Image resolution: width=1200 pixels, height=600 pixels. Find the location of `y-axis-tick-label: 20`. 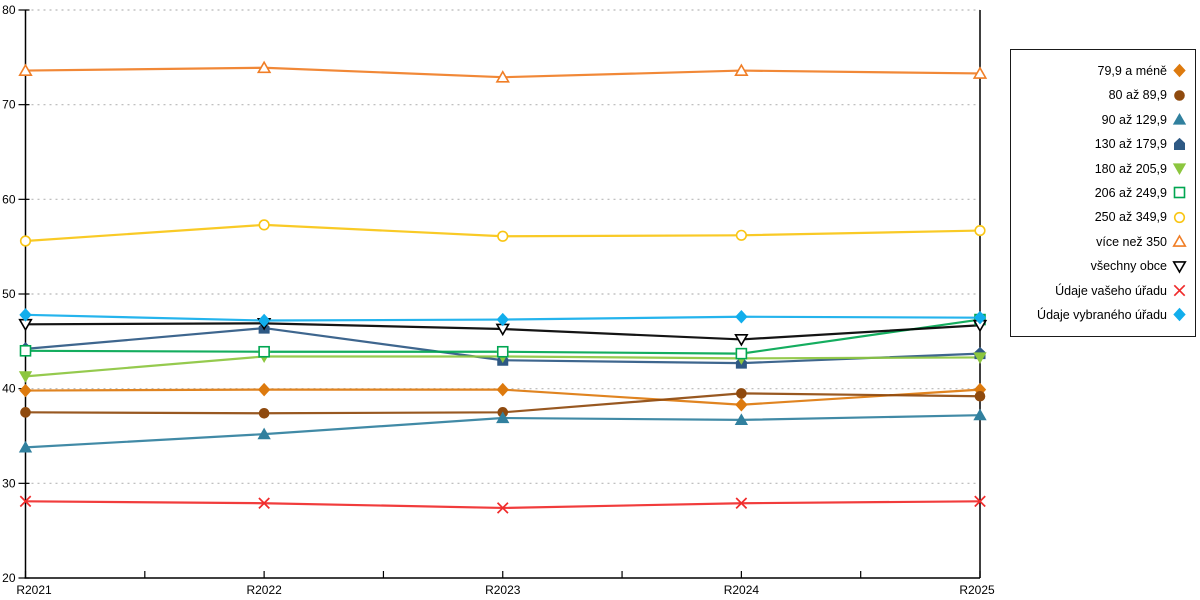

y-axis-tick-label: 20 is located at coordinates (9, 578).